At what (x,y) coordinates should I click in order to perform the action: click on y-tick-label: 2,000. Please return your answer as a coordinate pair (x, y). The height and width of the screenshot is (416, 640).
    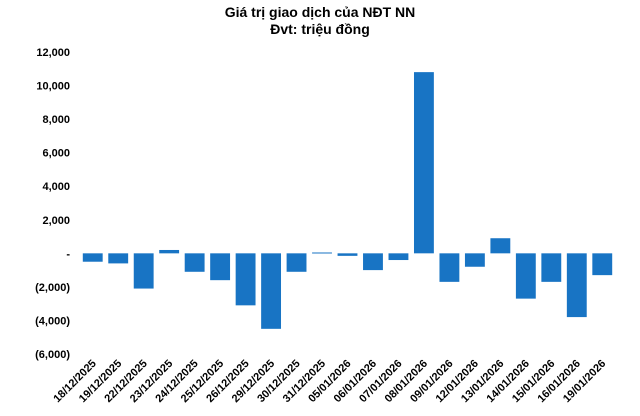
    Looking at the image, I should click on (56, 221).